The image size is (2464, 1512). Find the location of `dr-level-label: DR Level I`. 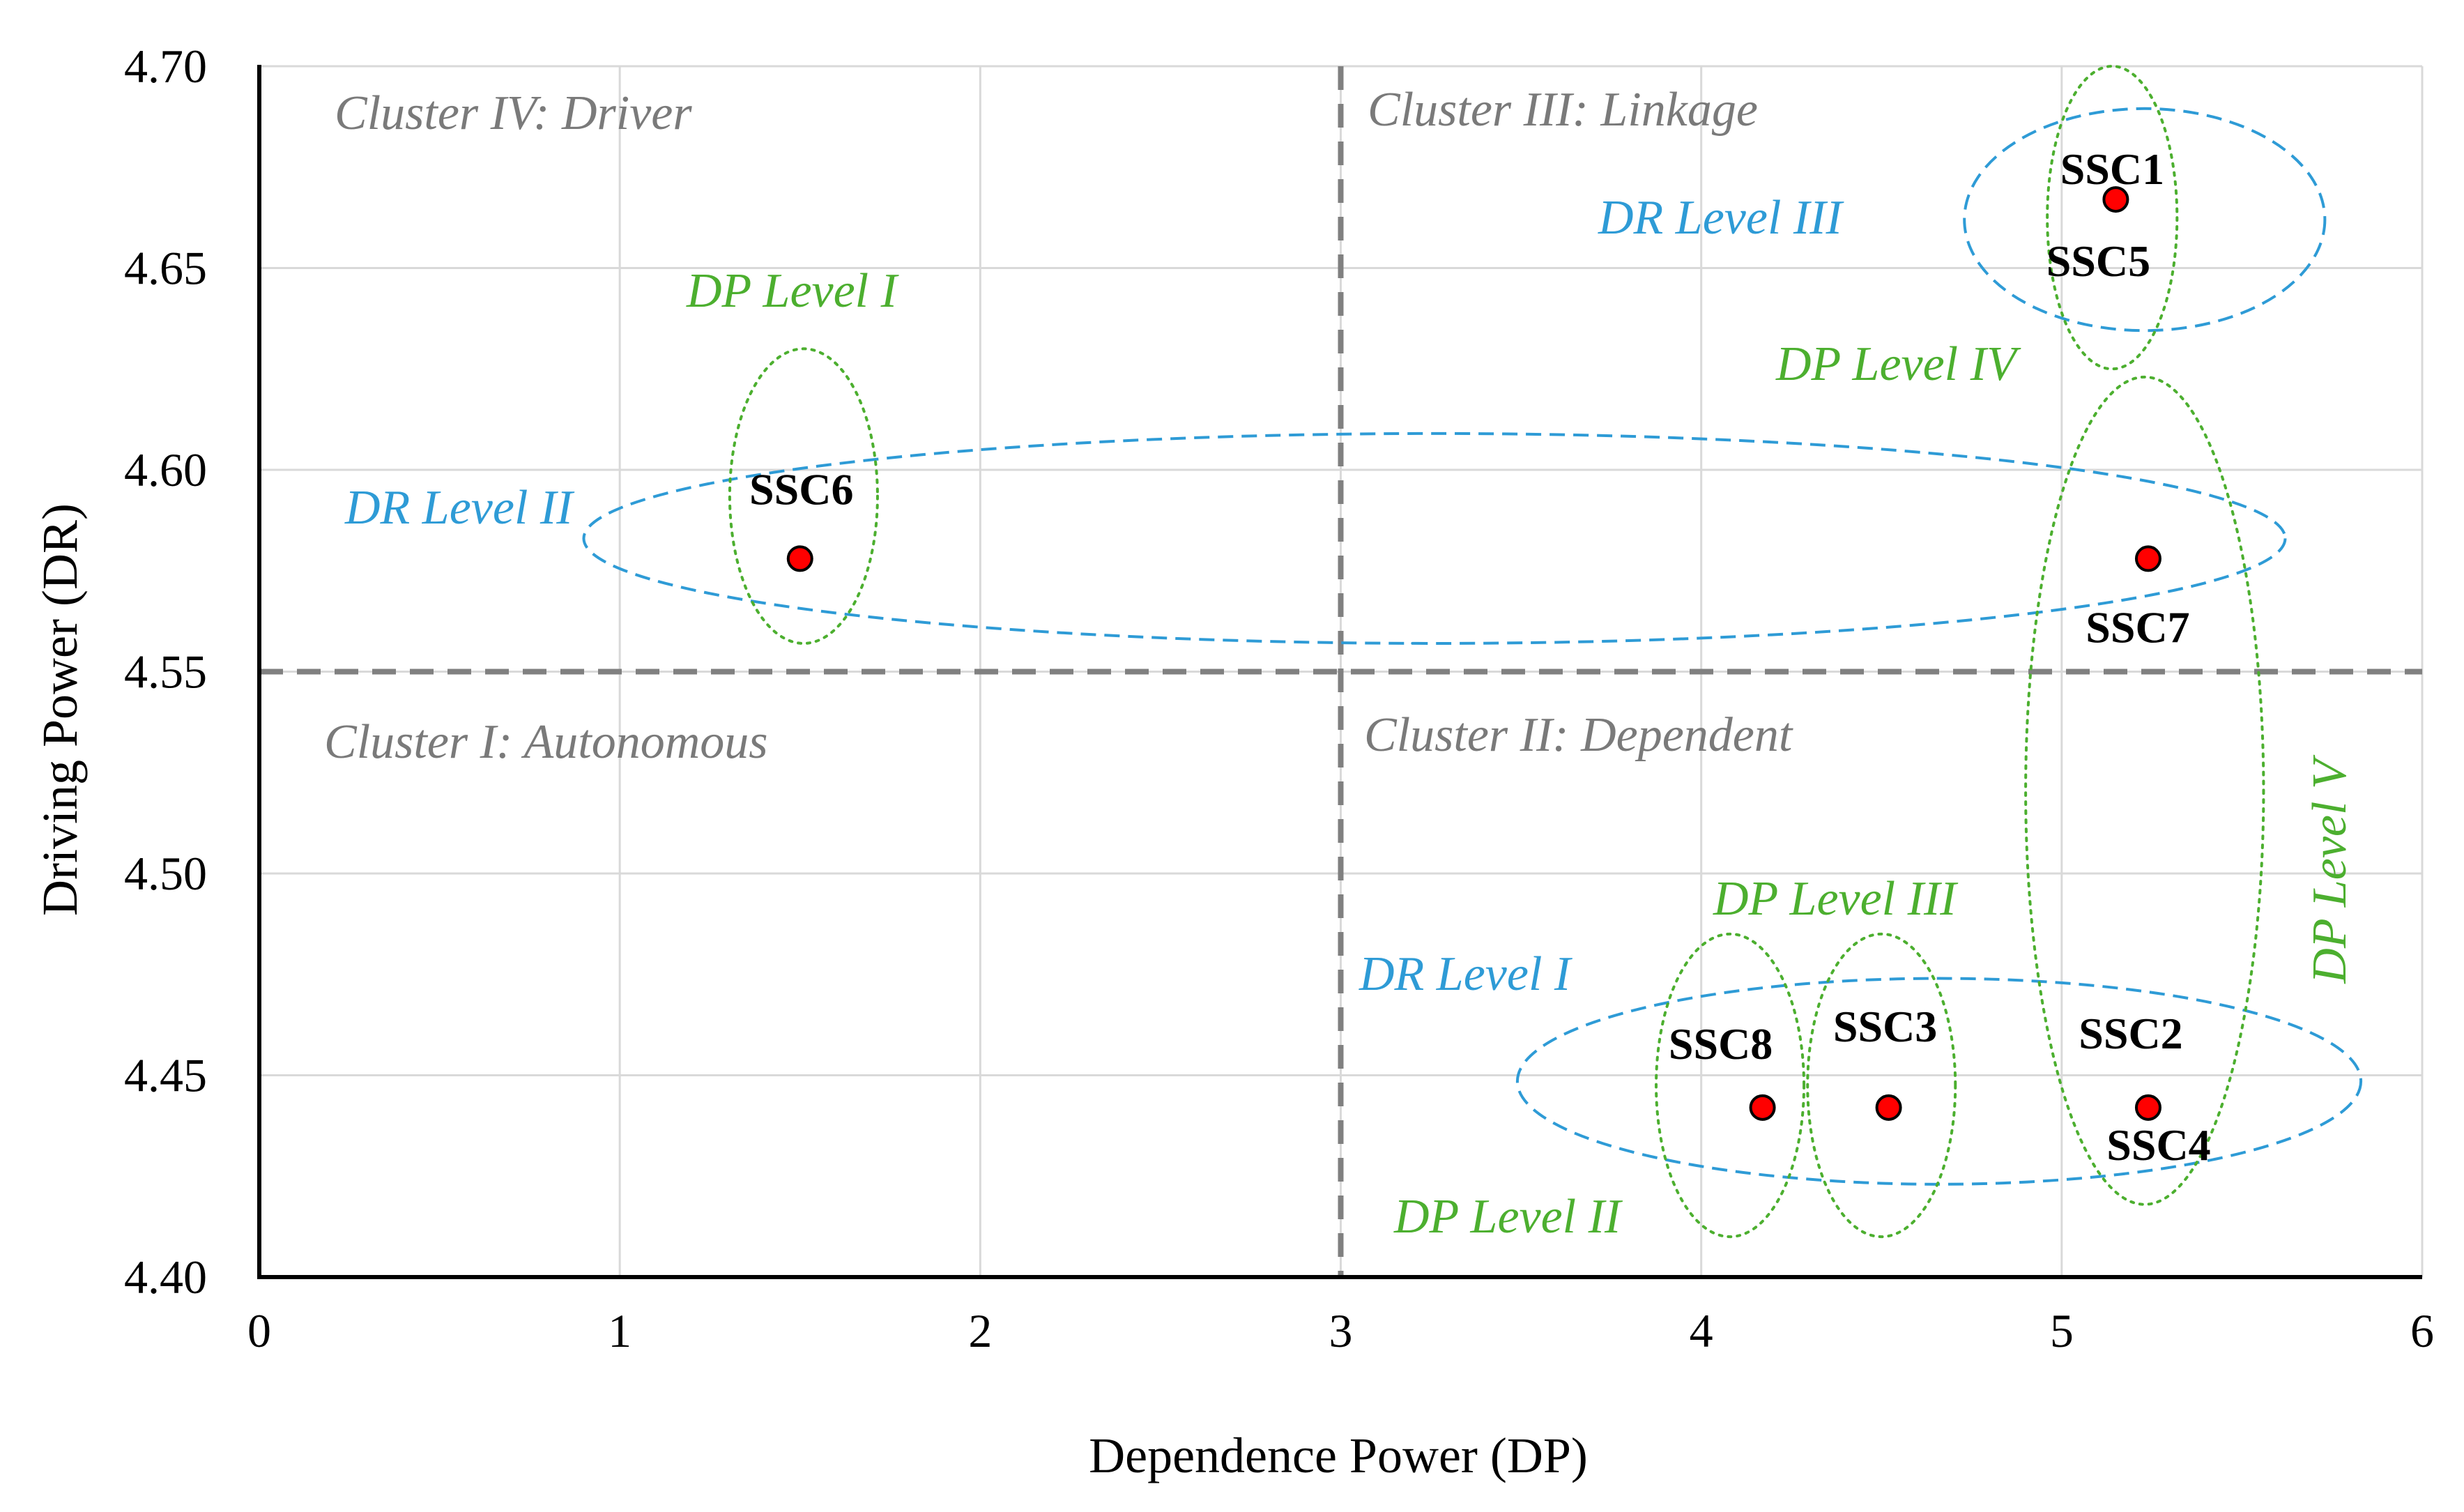

dr-level-label: DR Level I is located at coordinates (1466, 974).